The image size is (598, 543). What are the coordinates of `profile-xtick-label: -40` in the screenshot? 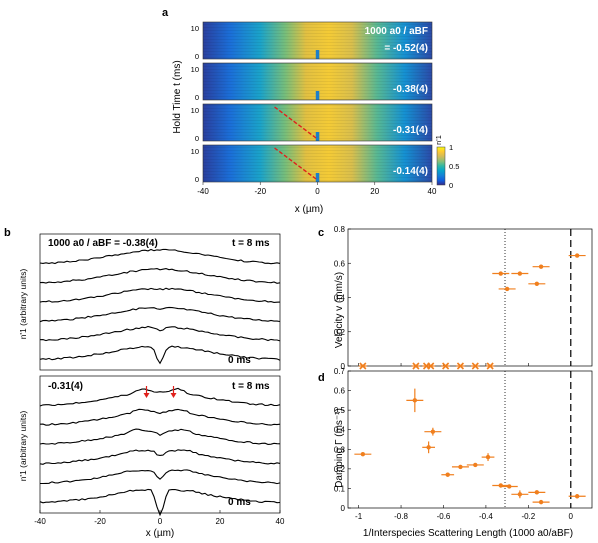 It's located at (40, 521).